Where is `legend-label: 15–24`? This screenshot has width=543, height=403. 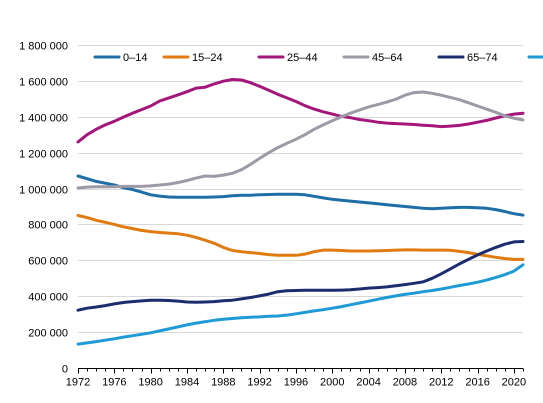
legend-label: 15–24 is located at coordinates (207, 58).